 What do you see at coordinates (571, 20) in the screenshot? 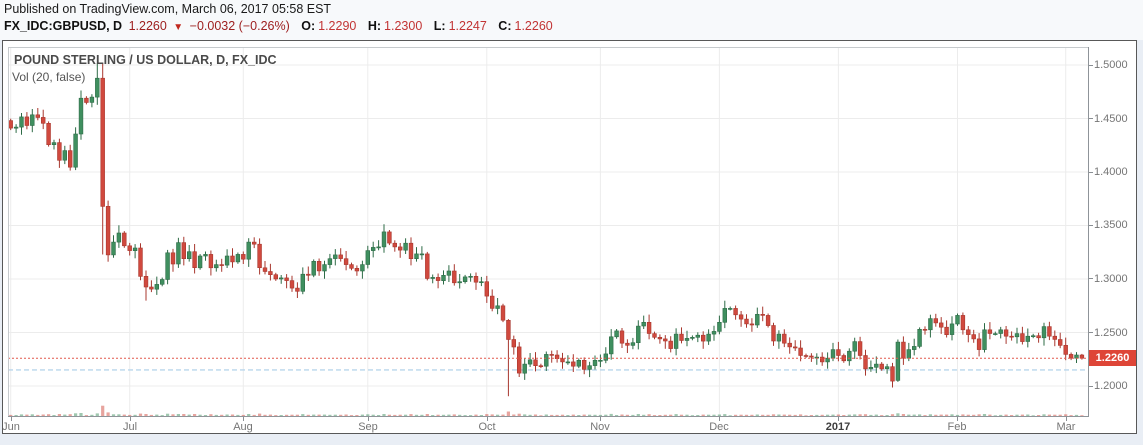
I see `page-background-top` at bounding box center [571, 20].